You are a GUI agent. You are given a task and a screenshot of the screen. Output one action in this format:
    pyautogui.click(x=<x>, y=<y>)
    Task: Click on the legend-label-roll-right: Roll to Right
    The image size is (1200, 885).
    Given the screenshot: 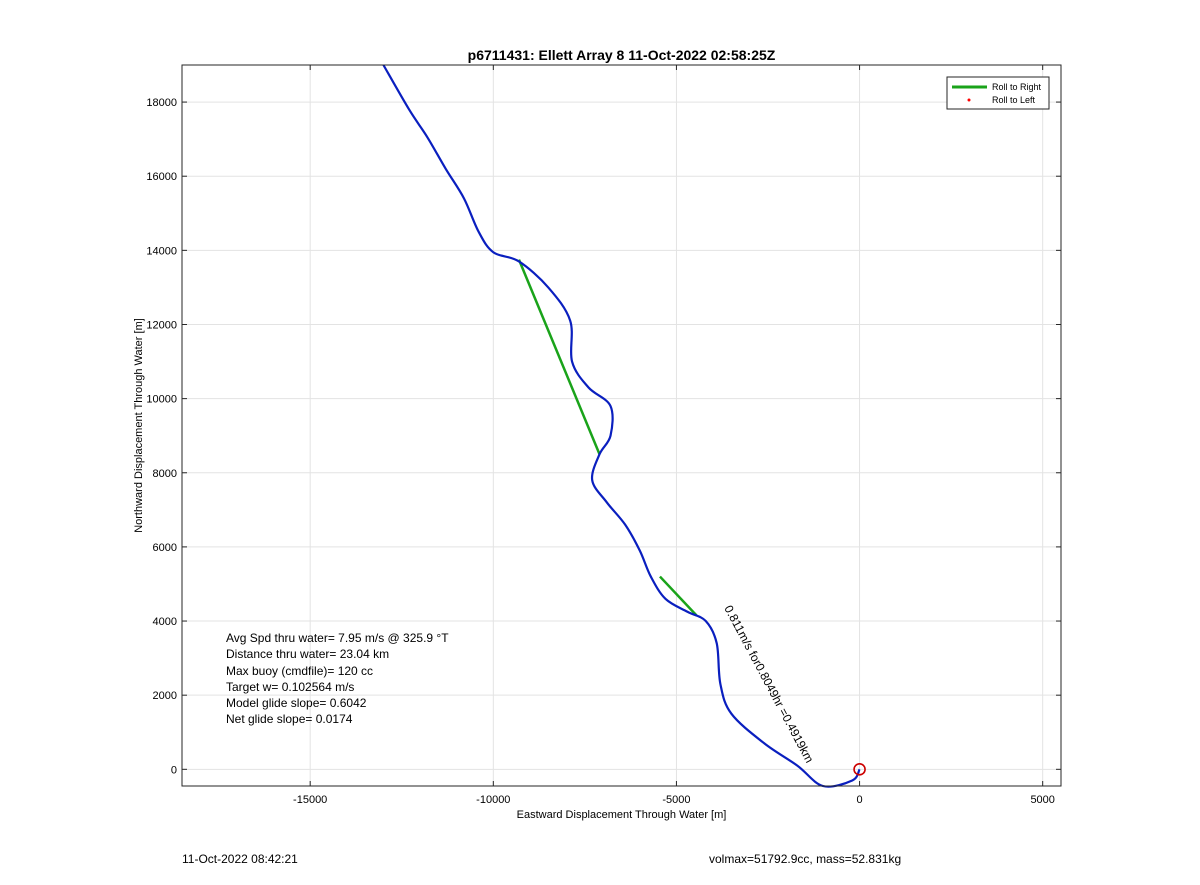 What is the action you would take?
    pyautogui.click(x=1017, y=87)
    